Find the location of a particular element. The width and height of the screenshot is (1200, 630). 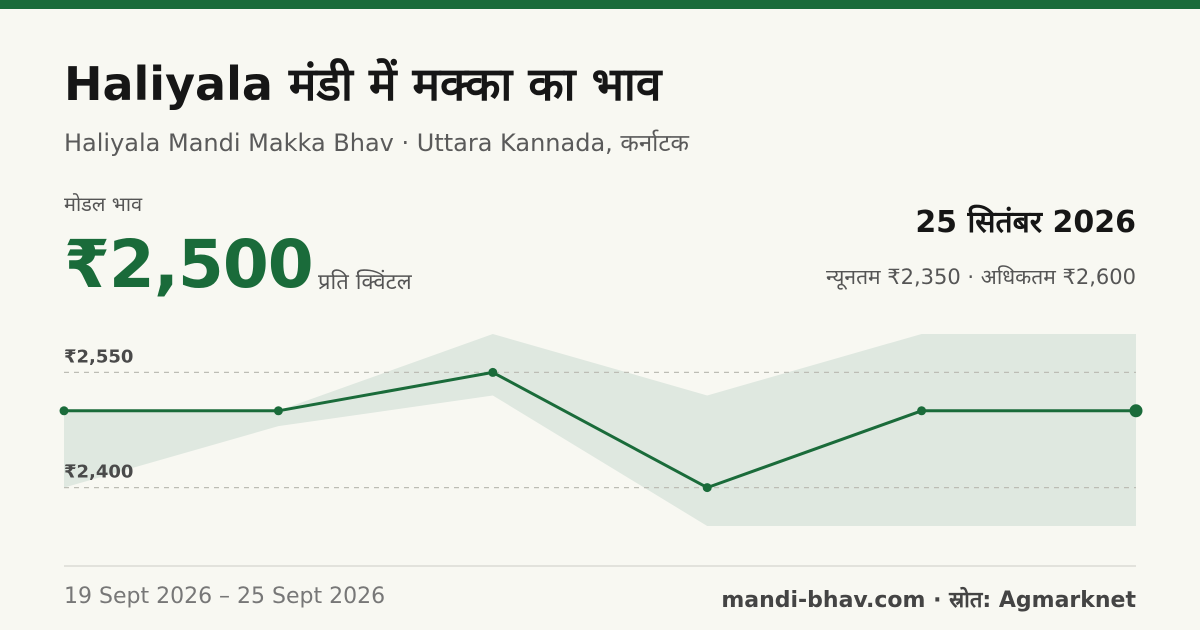

price-unit: प्रति क्विंटल is located at coordinates (365, 282).